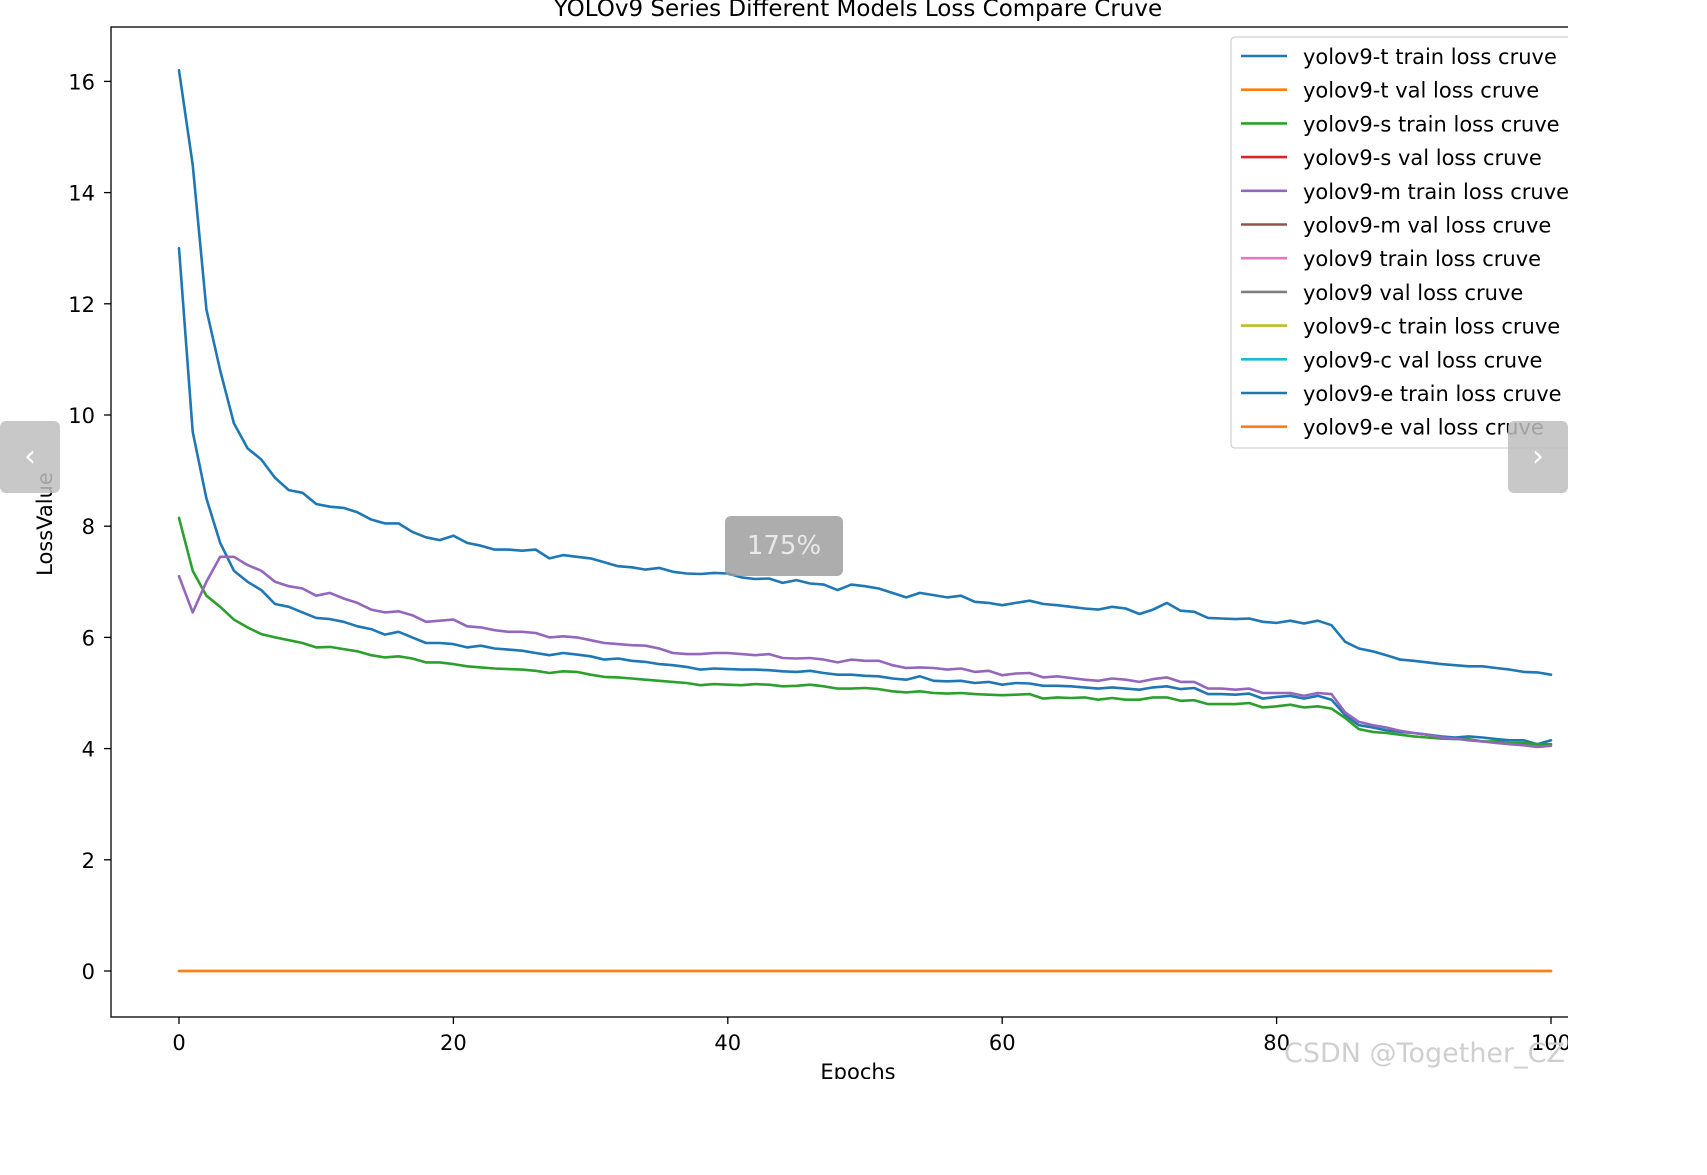  I want to click on previous-image-button: ‹, so click(30, 457).